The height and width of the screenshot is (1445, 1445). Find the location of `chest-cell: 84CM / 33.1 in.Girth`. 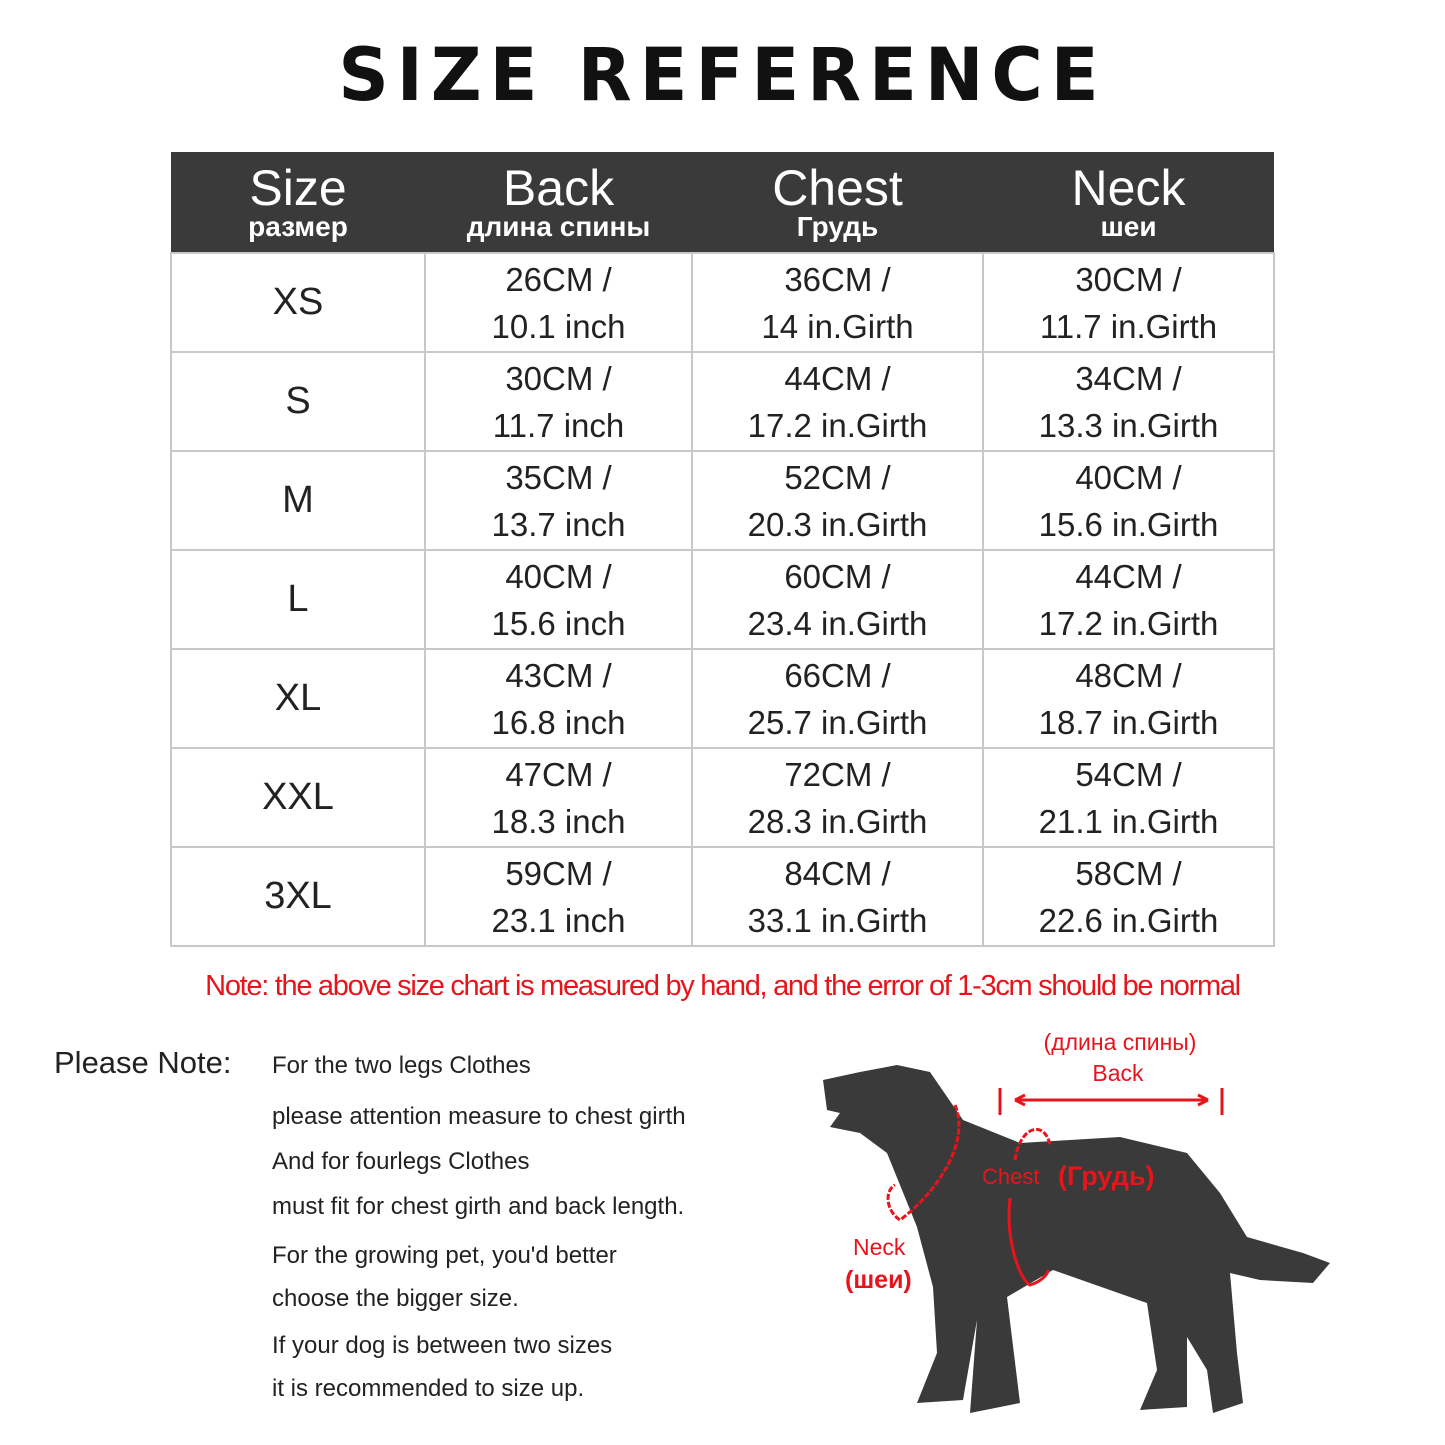

chest-cell: 84CM / 33.1 in.Girth is located at coordinates (837, 896).